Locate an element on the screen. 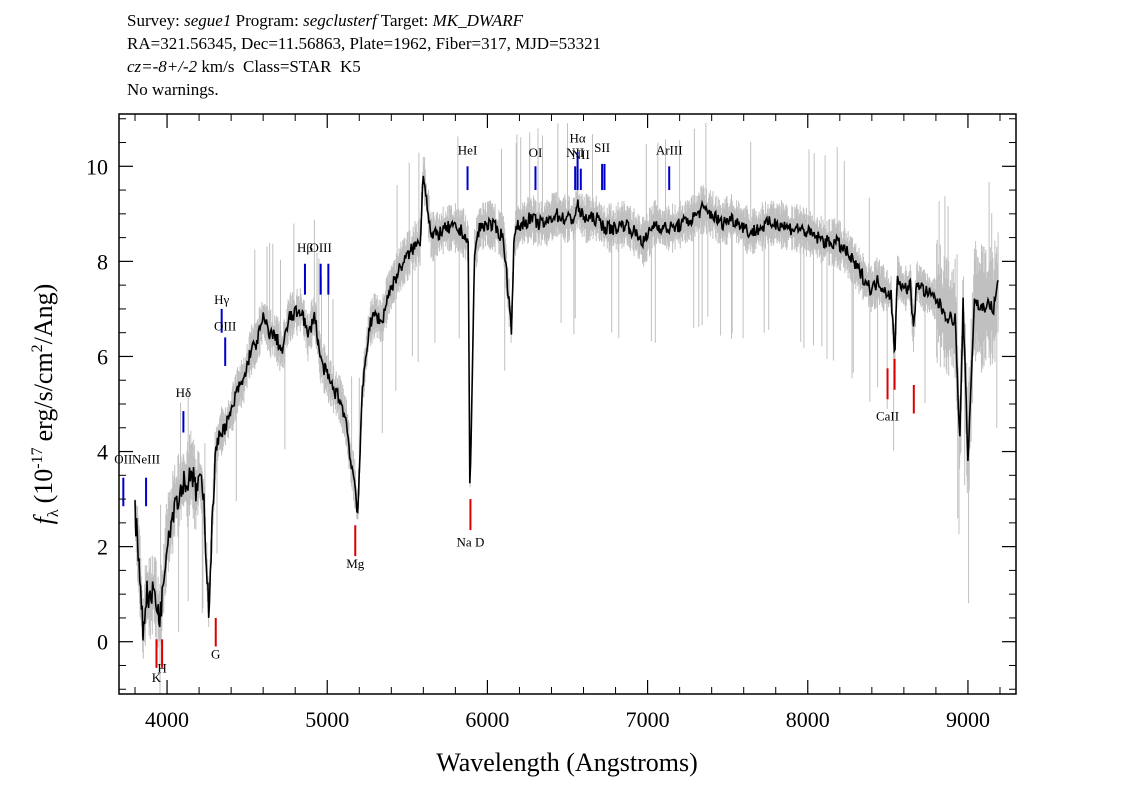 This screenshot has width=1134, height=810. header-line-redshift: cz=-8+/-2 km/s Class=STAR K5 is located at coordinates (577, 66).